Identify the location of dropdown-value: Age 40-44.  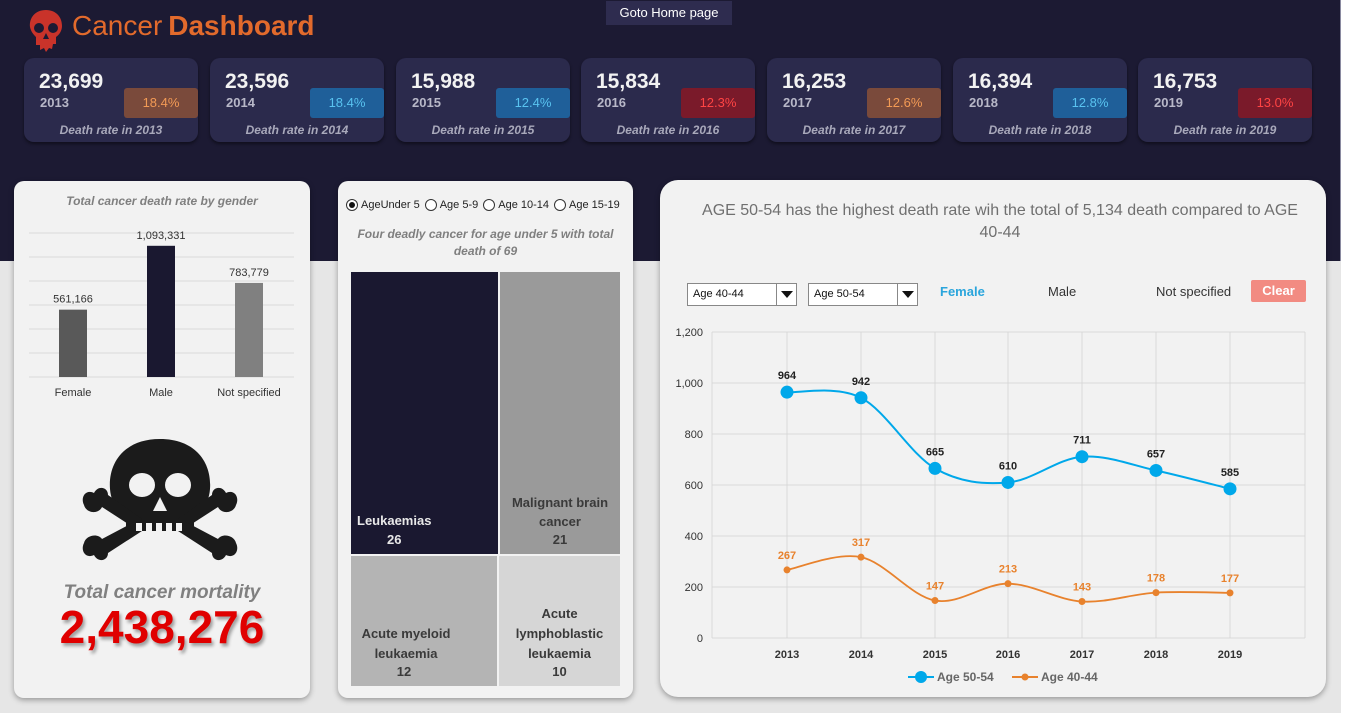
(718, 294).